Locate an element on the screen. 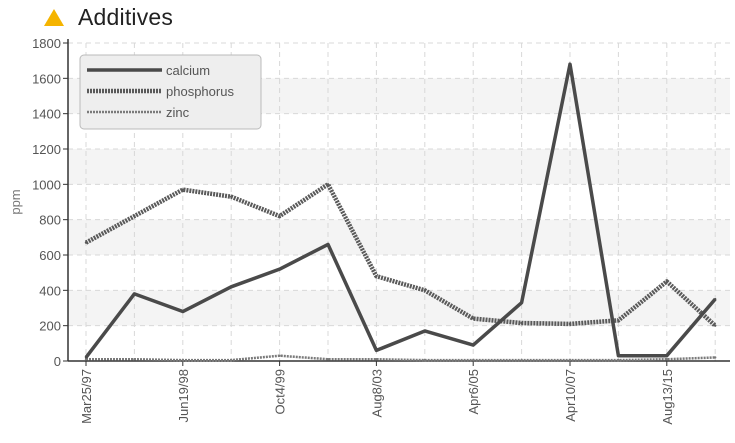  y-tick-label: 400 is located at coordinates (50, 290).